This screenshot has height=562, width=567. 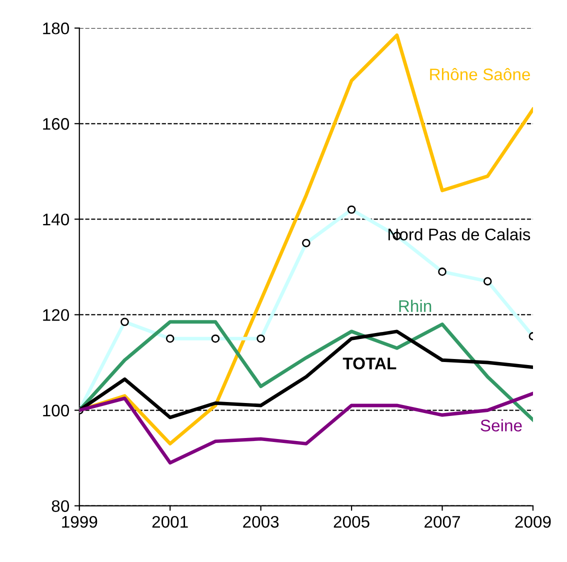 What do you see at coordinates (170, 522) in the screenshot?
I see `x-tick-label: 2001` at bounding box center [170, 522].